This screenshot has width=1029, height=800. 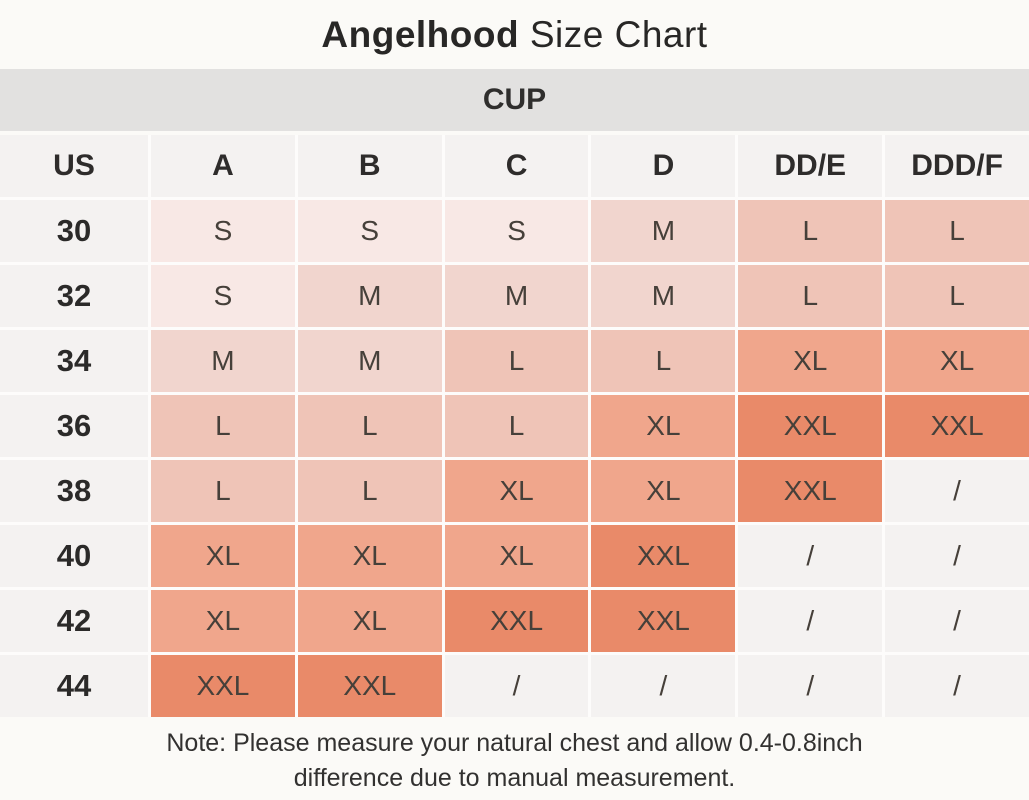 What do you see at coordinates (613, 34) in the screenshot?
I see `page-title-rest: Size Chart` at bounding box center [613, 34].